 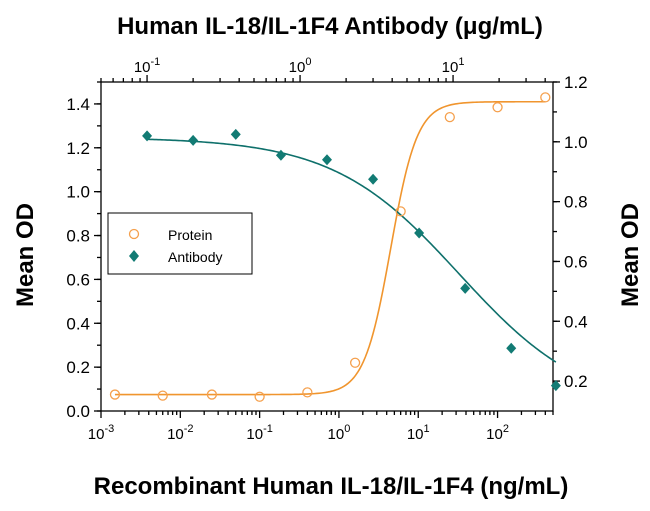 What do you see at coordinates (134, 256) in the screenshot?
I see `legend-marker-antibody` at bounding box center [134, 256].